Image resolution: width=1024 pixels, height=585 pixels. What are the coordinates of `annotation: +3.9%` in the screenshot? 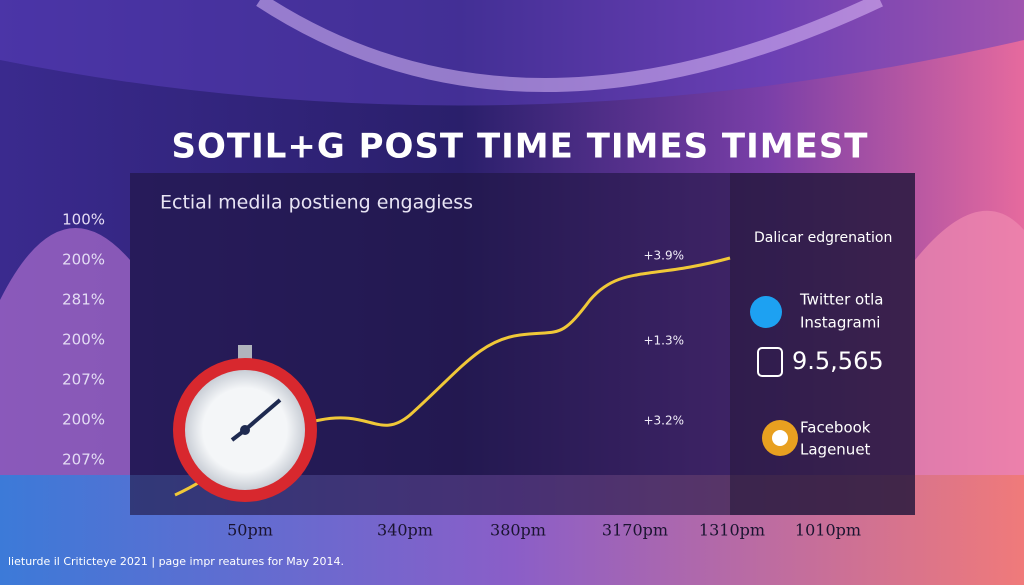 It's located at (663, 256).